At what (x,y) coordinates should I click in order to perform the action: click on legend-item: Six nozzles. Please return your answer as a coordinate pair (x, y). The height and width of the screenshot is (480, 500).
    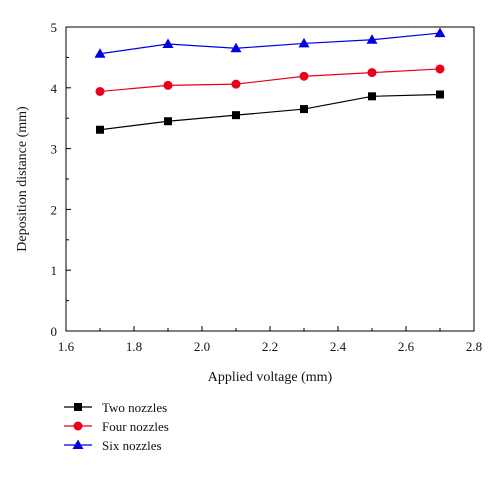
    Looking at the image, I should click on (113, 445).